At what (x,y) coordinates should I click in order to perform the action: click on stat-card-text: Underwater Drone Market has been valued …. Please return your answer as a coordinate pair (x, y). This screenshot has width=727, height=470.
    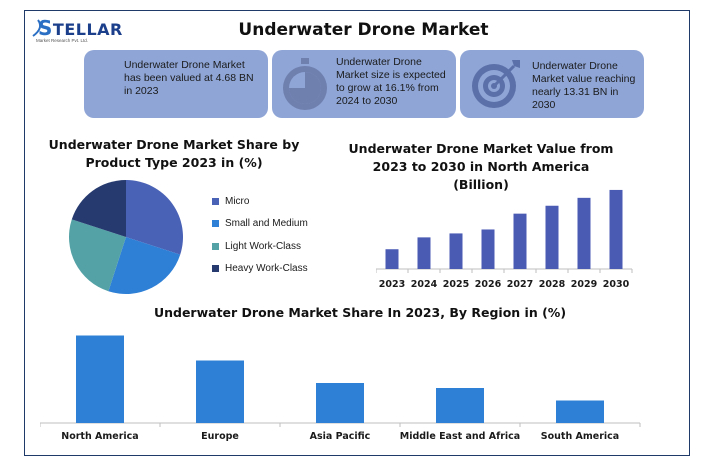
    Looking at the image, I should click on (189, 78).